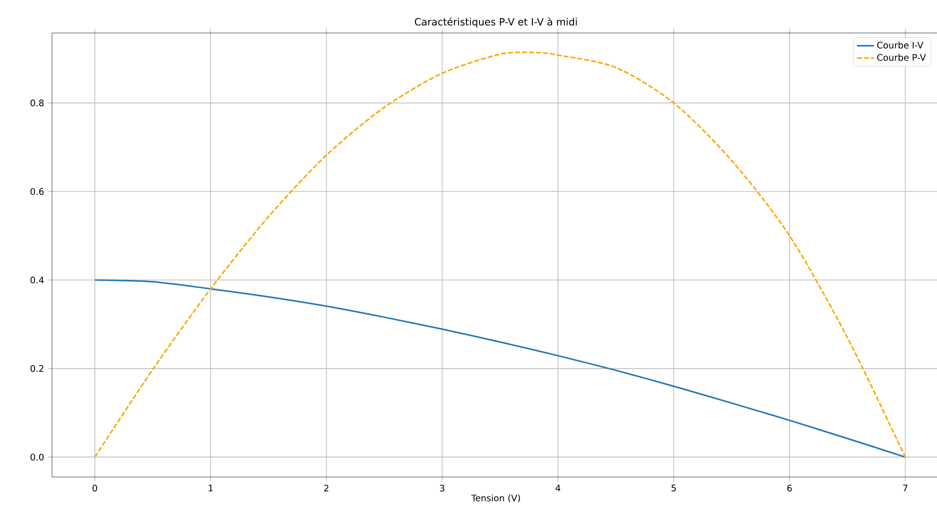 The height and width of the screenshot is (525, 937). Describe the element at coordinates (37, 191) in the screenshot. I see `y-tick-label: 0.6` at that location.